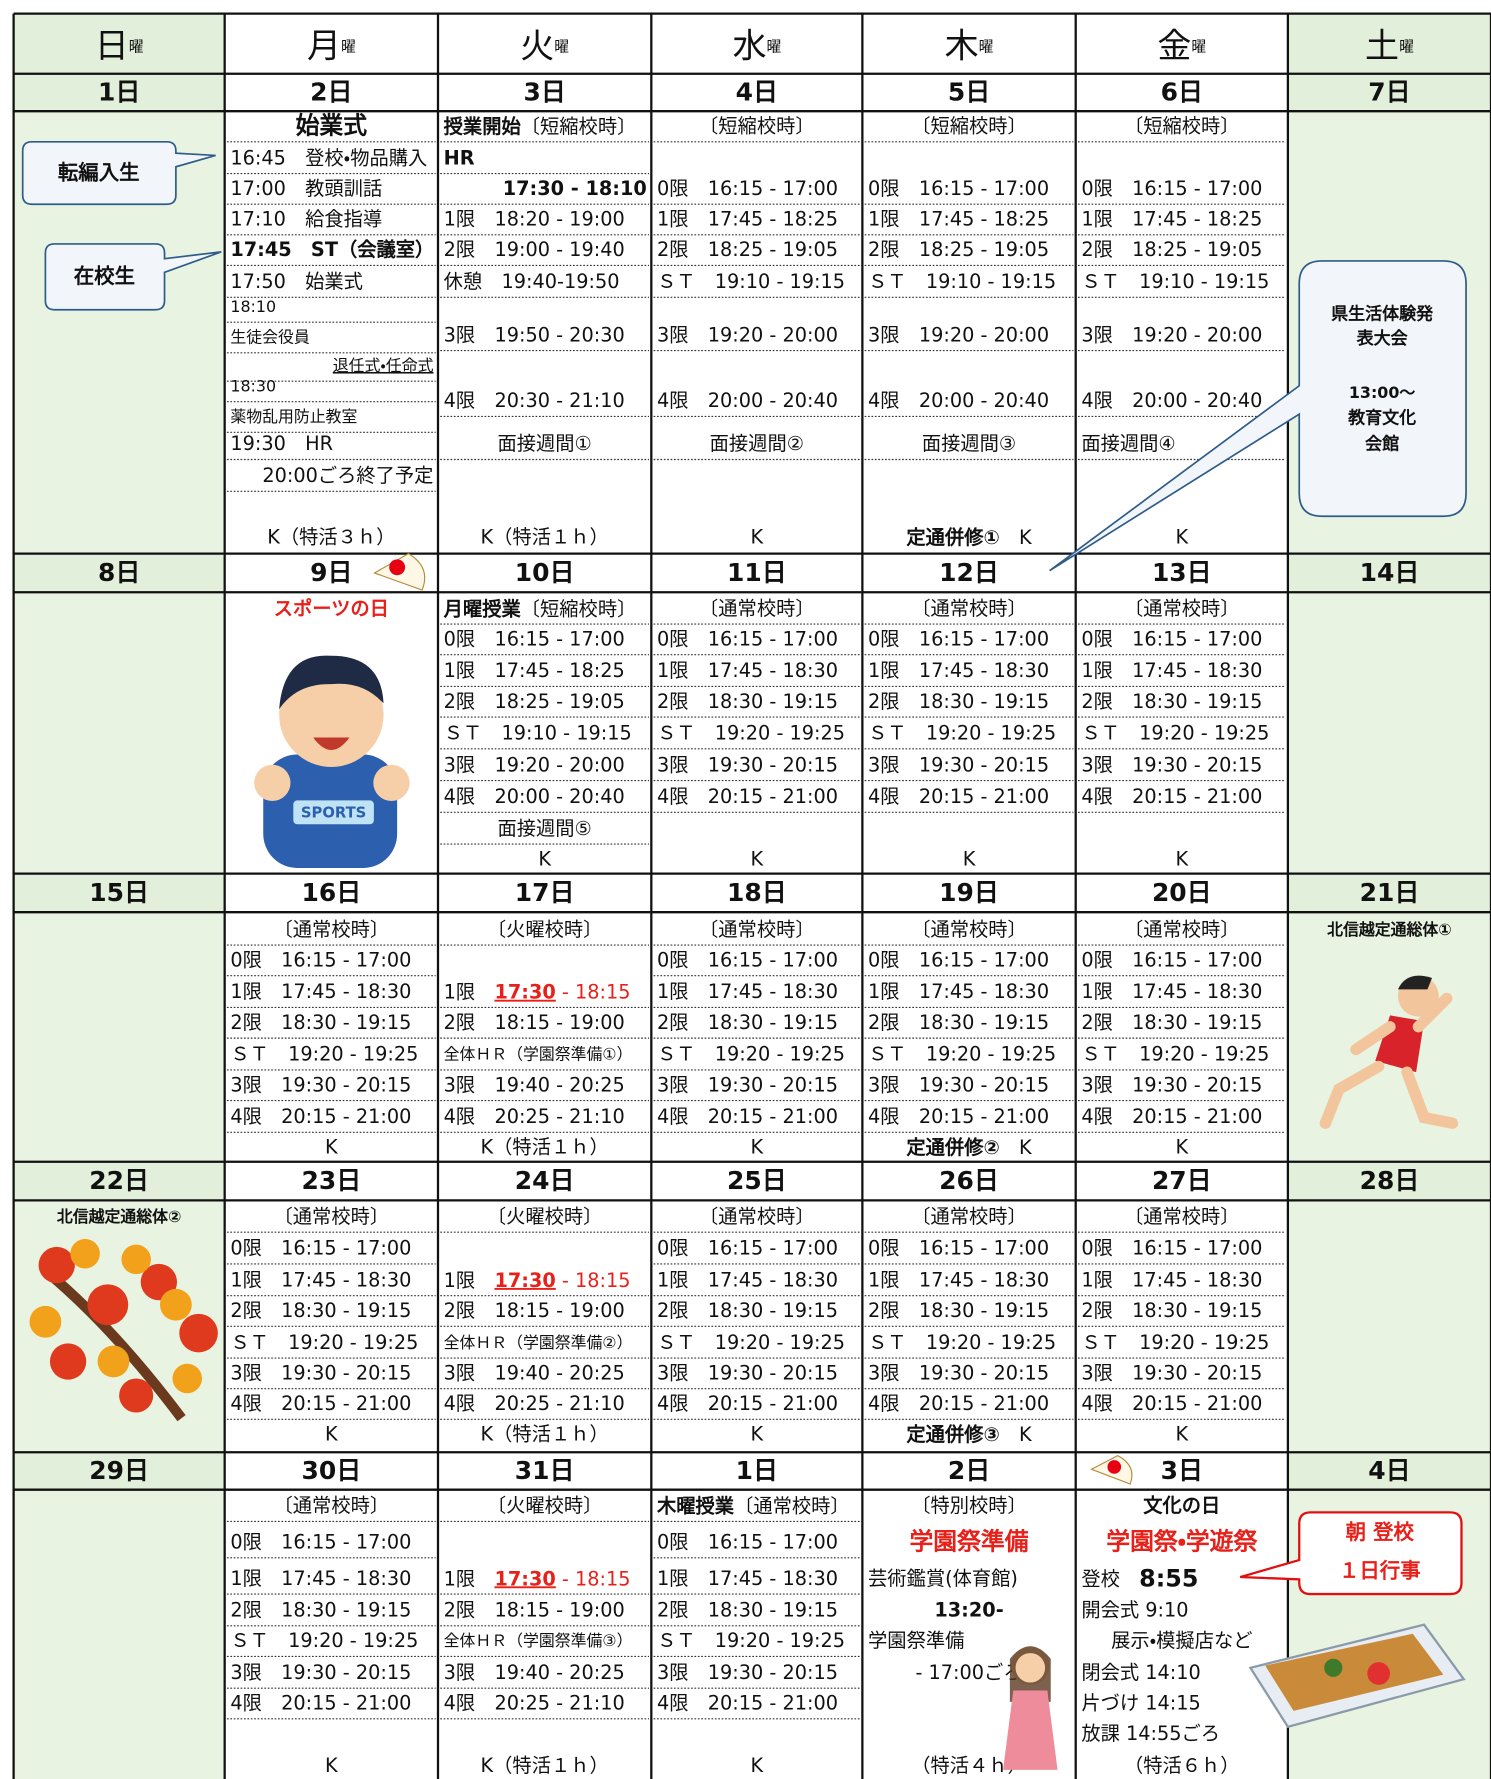 This screenshot has height=1779, width=1491. Describe the element at coordinates (1351, 1553) in the screenshot. I see `callout-bubble` at that location.